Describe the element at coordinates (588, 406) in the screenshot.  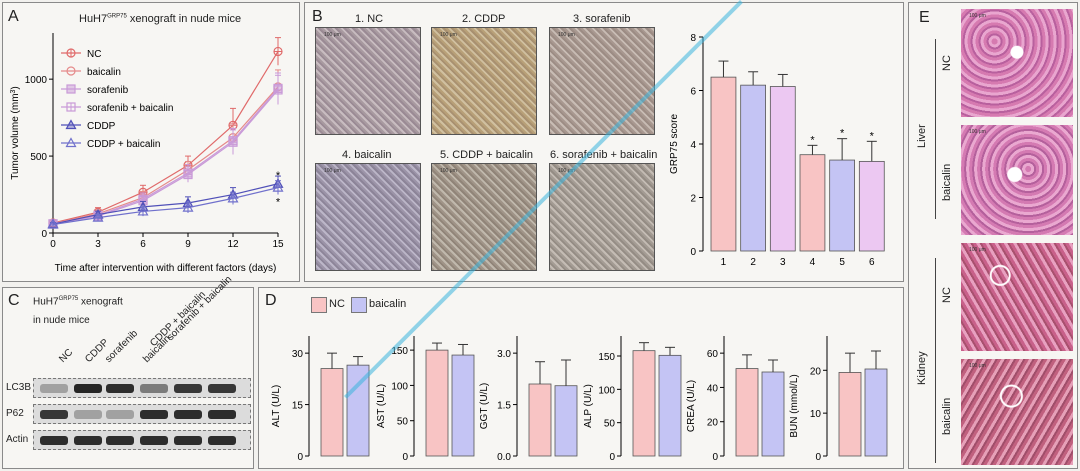
I see `y-axis-label: ALP (U/L)` at that location.